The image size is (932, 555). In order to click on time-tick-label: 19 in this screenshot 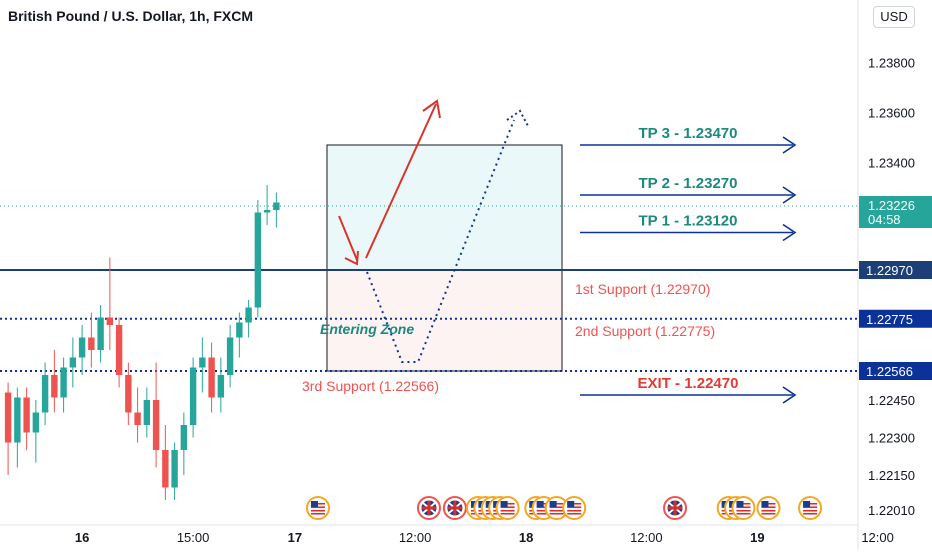, I will do `click(757, 537)`.